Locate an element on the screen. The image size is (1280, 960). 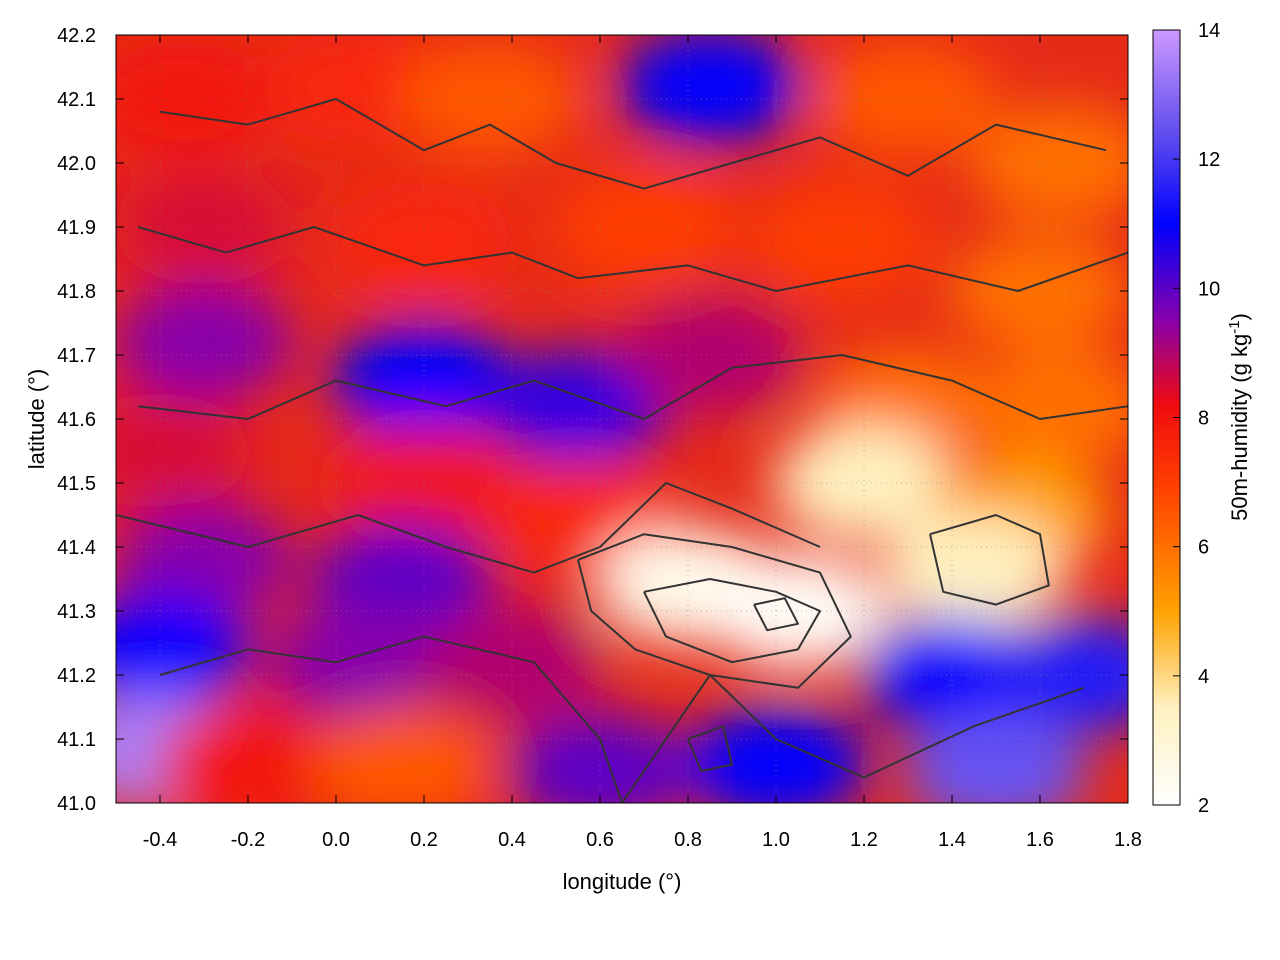
x-axis-title: longitude (°) is located at coordinates (622, 881).